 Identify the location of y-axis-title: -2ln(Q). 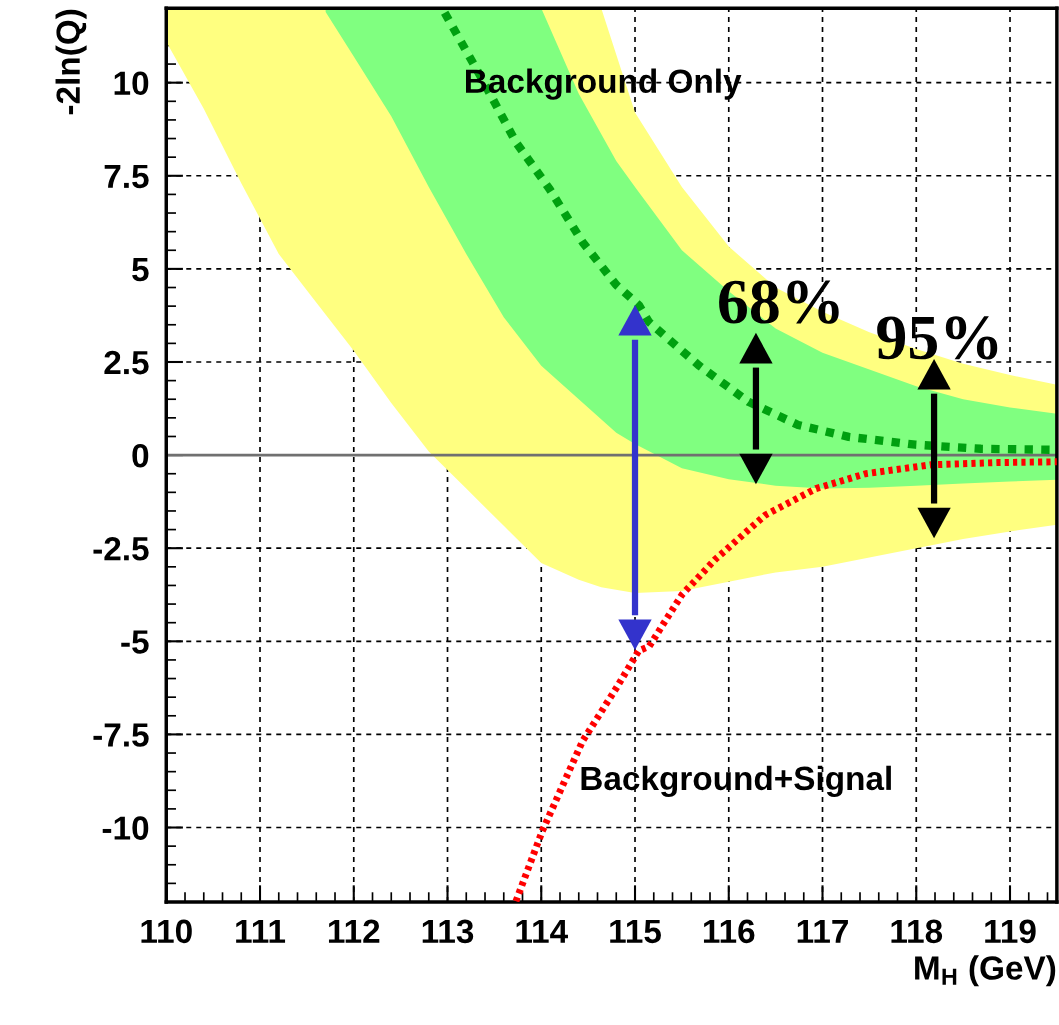
(71, 62).